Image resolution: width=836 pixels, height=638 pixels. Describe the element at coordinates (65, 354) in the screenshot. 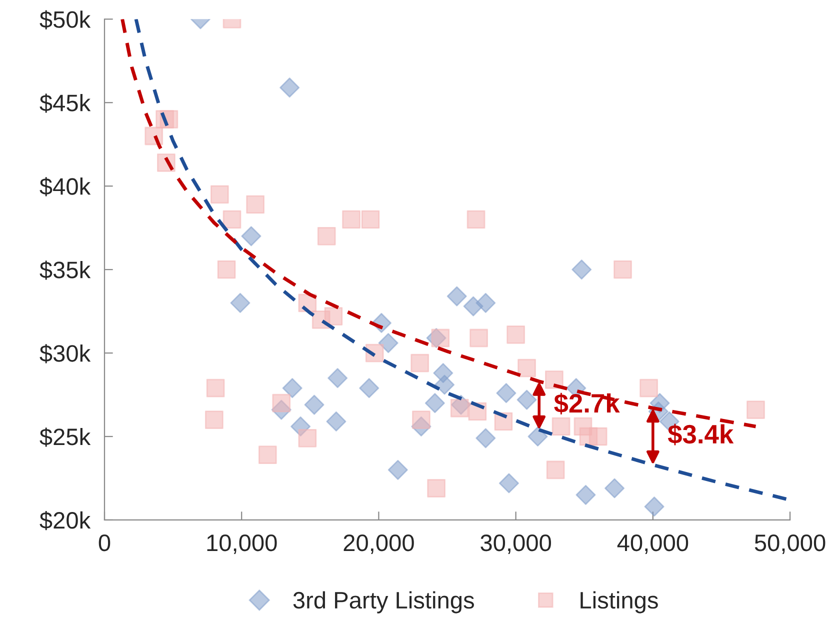

I see `y-tick-label: $30k` at that location.